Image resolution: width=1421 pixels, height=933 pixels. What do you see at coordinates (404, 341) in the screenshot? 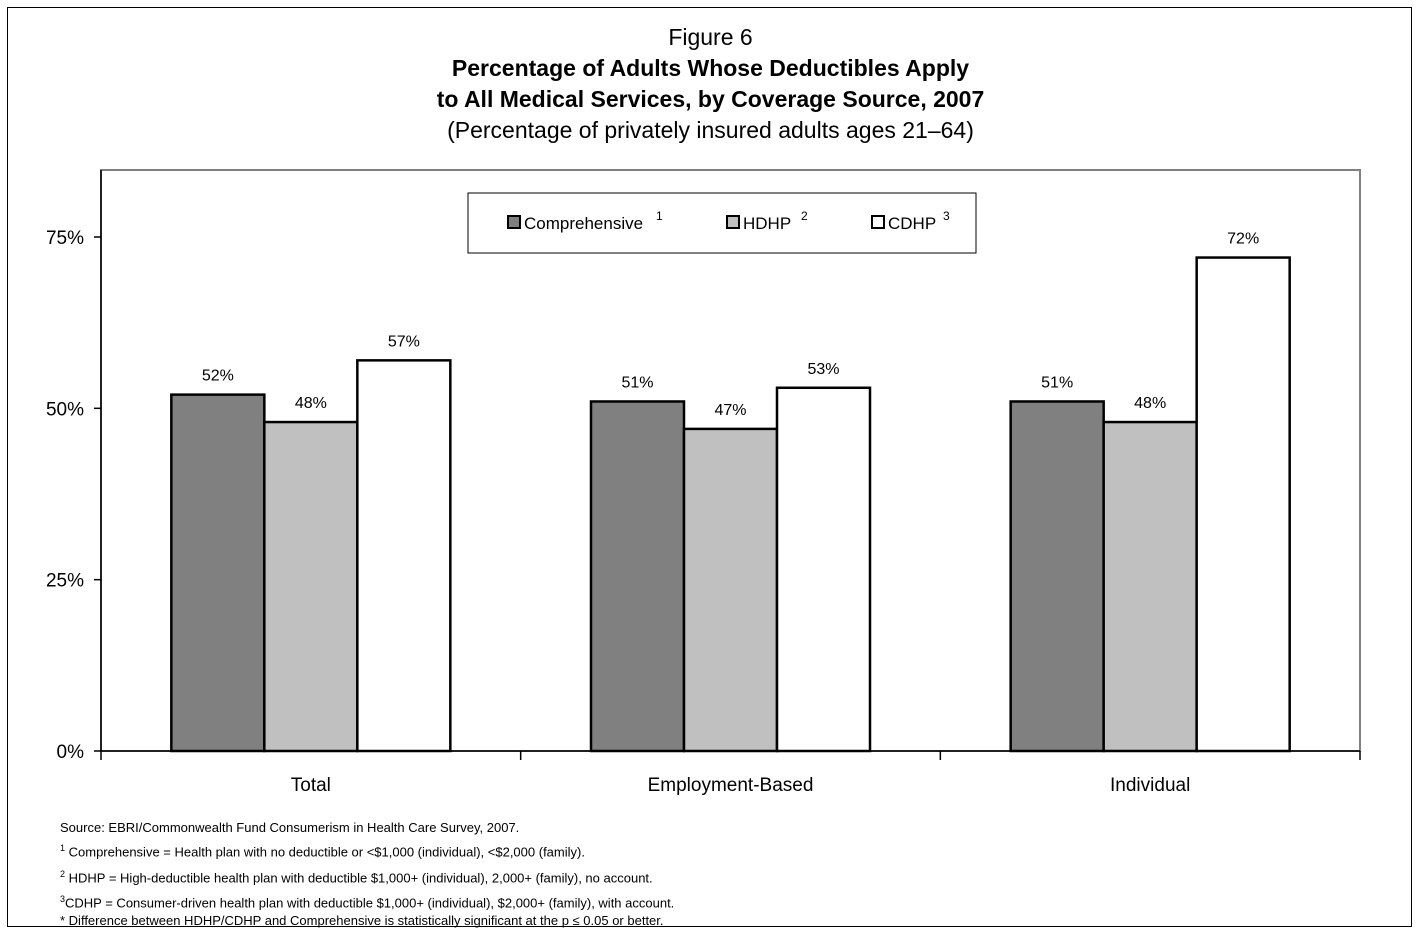
I see `data-label: 57%` at bounding box center [404, 341].